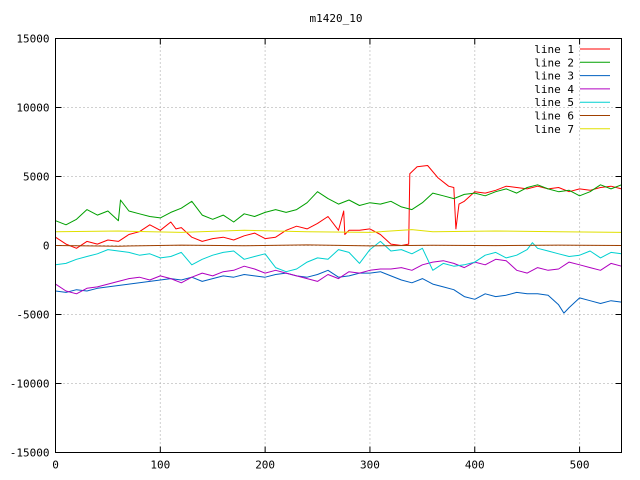 The image size is (640, 480). What do you see at coordinates (554, 129) in the screenshot?
I see `legend-label: line 7` at bounding box center [554, 129].